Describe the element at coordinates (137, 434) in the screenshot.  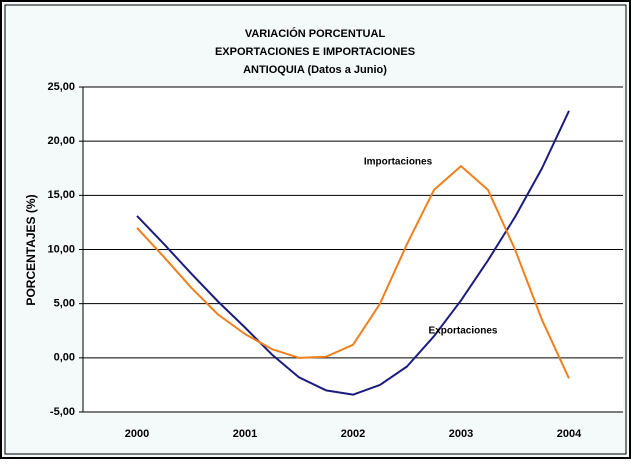
I see `x-tick-label: 2000` at that location.